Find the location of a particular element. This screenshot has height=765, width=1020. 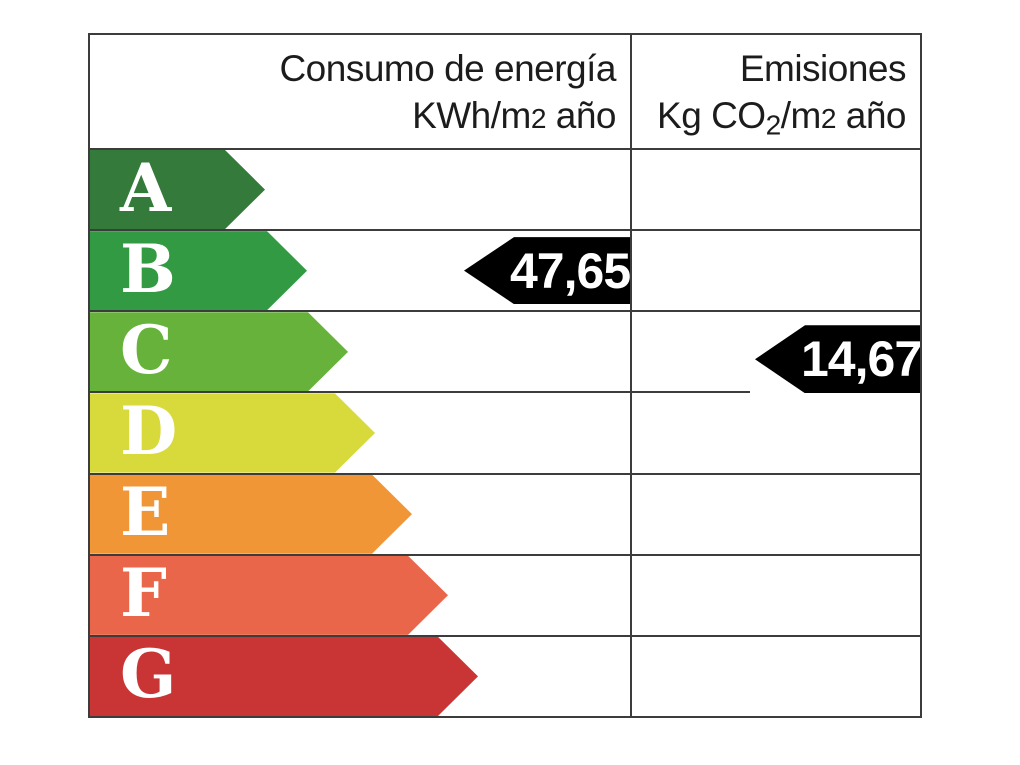

rating-row-f: F is located at coordinates (505, 596).